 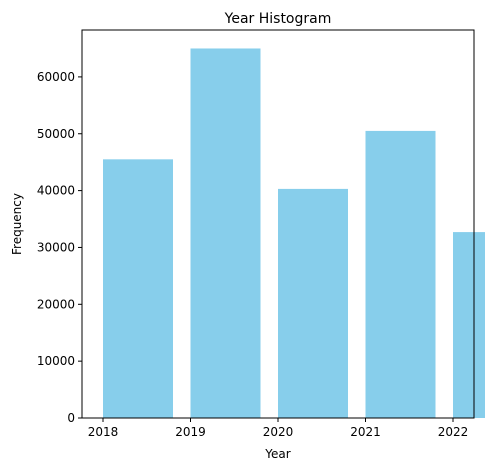 I want to click on y-tick-label: 60000, so click(x=56, y=77).